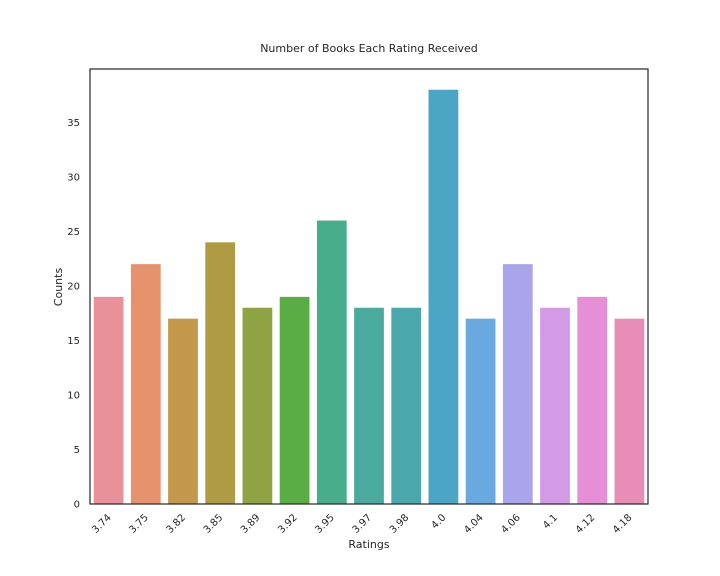  I want to click on bar-4.1, so click(555, 405).